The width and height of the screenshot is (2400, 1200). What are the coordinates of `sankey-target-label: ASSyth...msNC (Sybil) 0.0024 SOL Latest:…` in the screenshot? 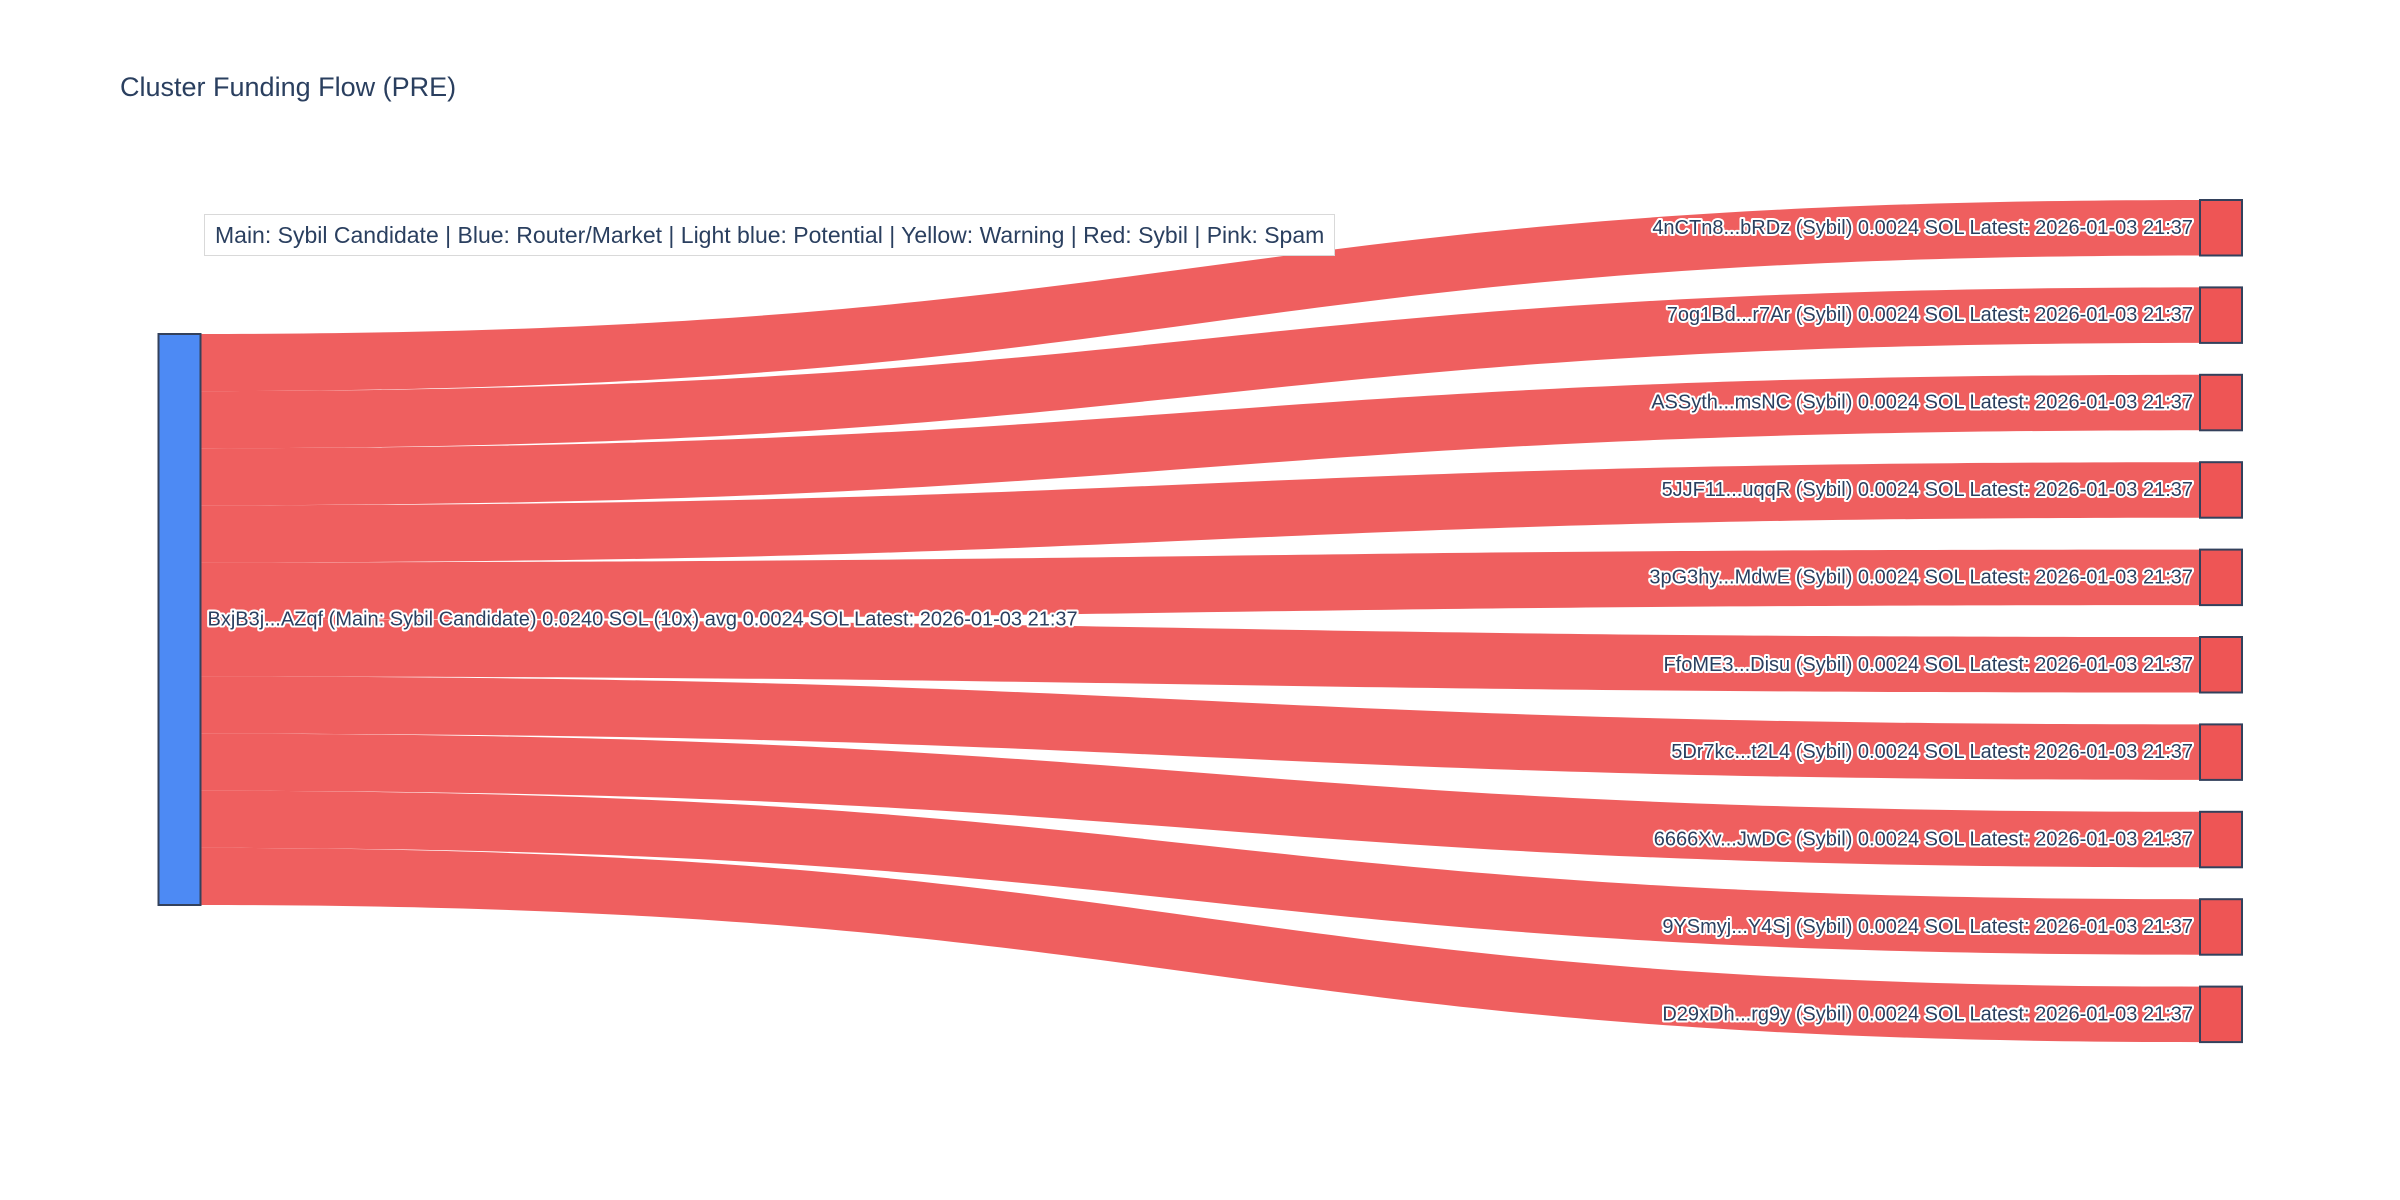 It's located at (1922, 403).